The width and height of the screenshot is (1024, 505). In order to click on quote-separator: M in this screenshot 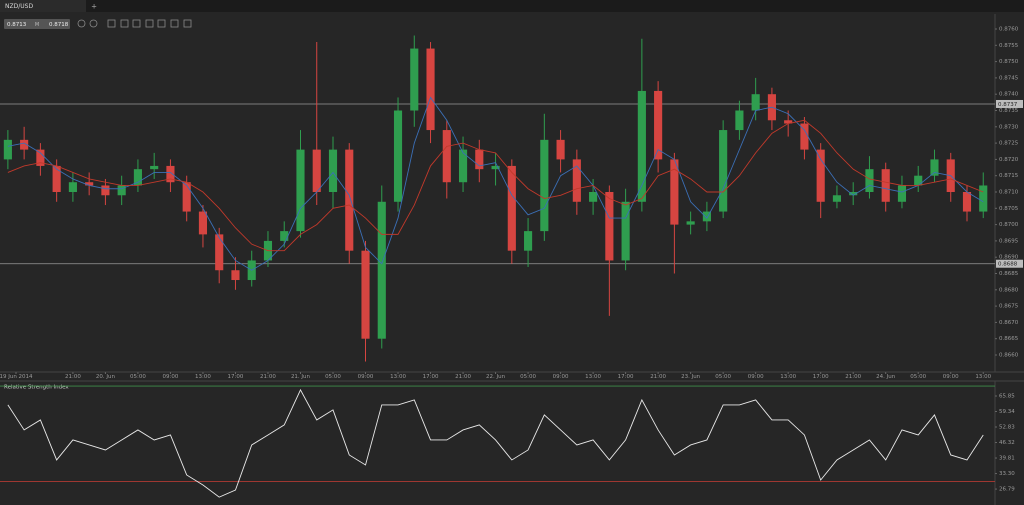, I will do `click(37, 25)`.